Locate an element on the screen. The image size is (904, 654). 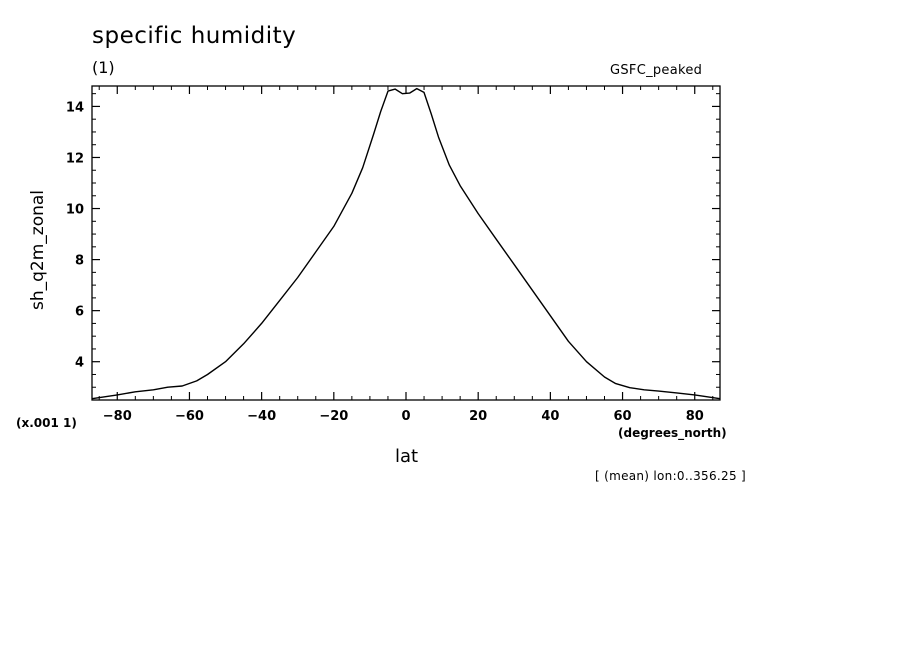
x-tick-label: 60 is located at coordinates (623, 416).